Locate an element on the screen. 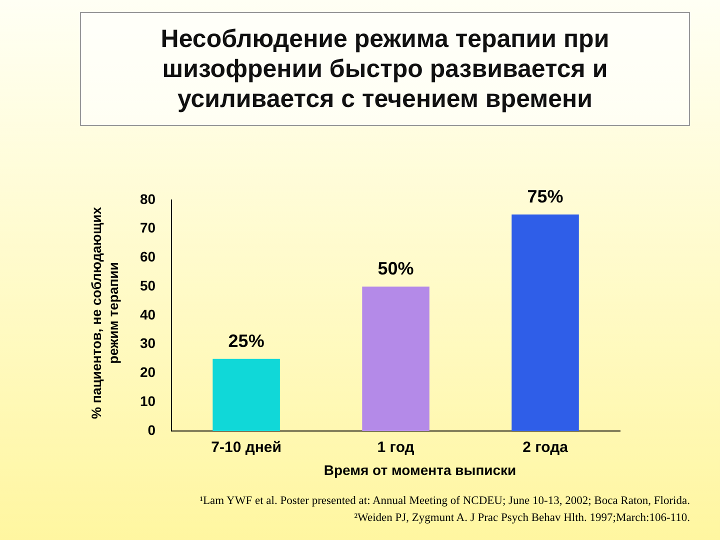 The image size is (720, 540). y-tick-label: 40 is located at coordinates (148, 314).